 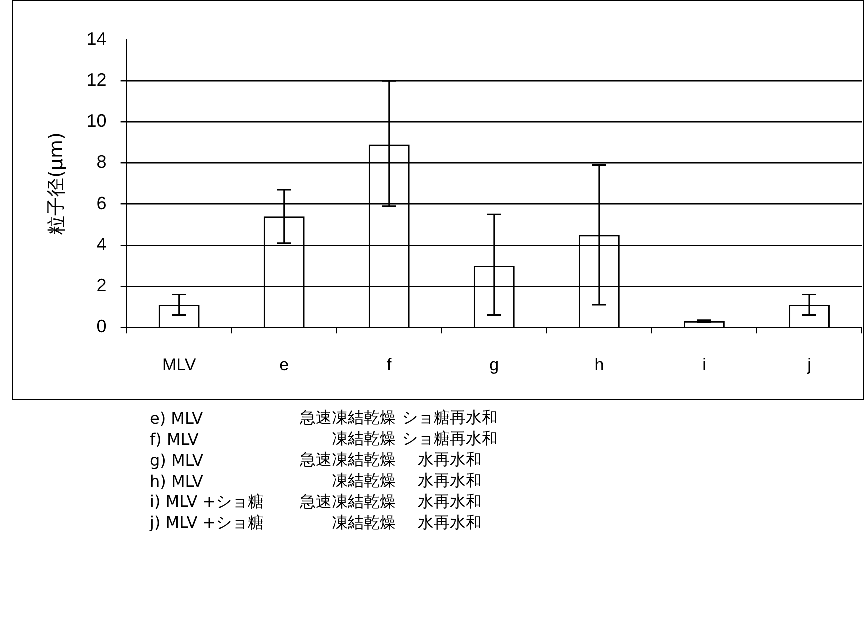 What do you see at coordinates (96, 80) in the screenshot?
I see `y-tick-label: 12` at bounding box center [96, 80].